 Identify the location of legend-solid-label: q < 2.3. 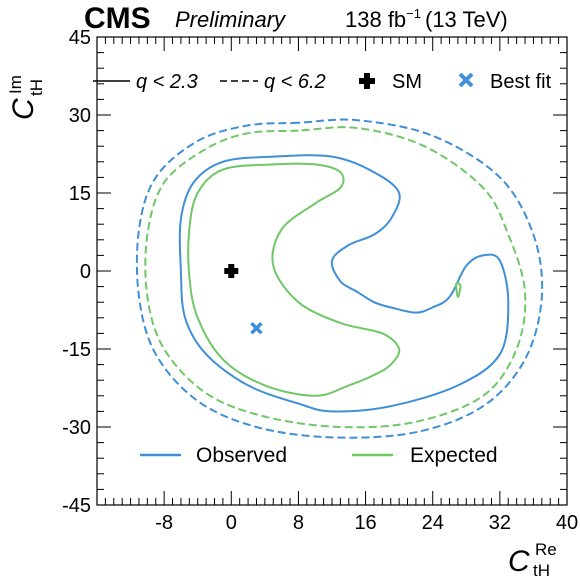
(167, 82).